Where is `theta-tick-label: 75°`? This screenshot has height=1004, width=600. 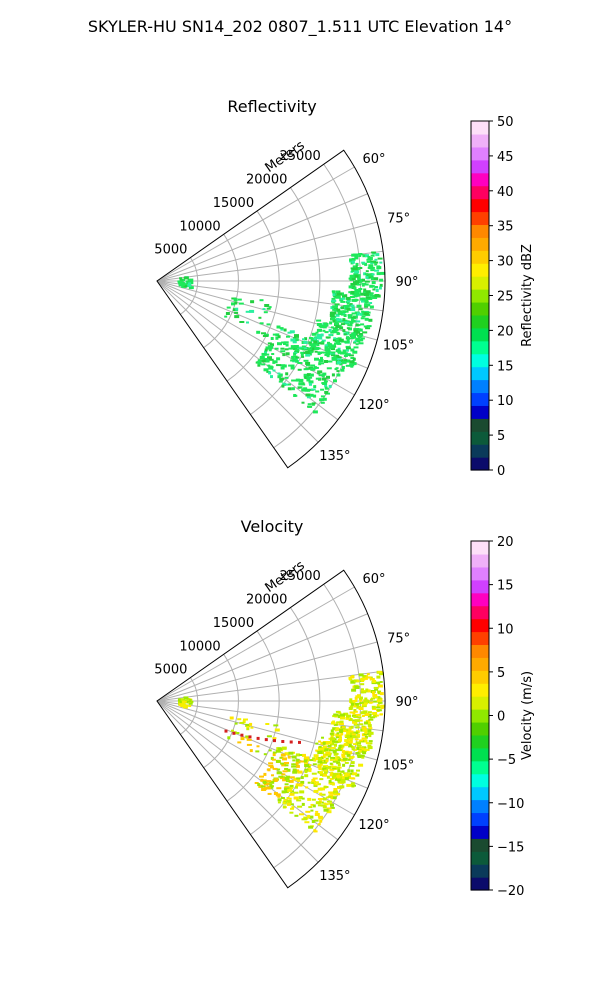 theta-tick-label: 75° is located at coordinates (398, 218).